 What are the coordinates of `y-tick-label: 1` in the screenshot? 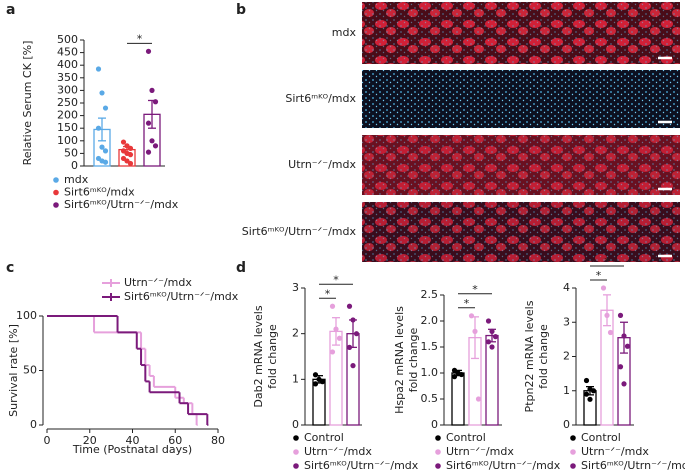 It's located at (566, 390).